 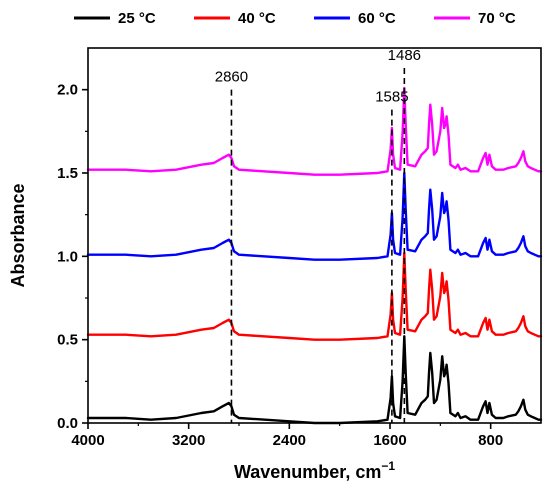 I want to click on annotation-label-1585: 1585, so click(x=391, y=97).